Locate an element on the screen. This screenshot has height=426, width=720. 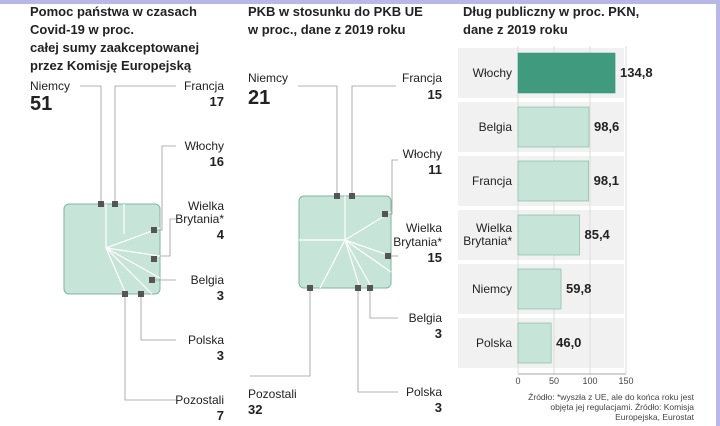
source-note-line: objęta jej regulacjami. Źródło: Komisja is located at coordinates (622, 407).